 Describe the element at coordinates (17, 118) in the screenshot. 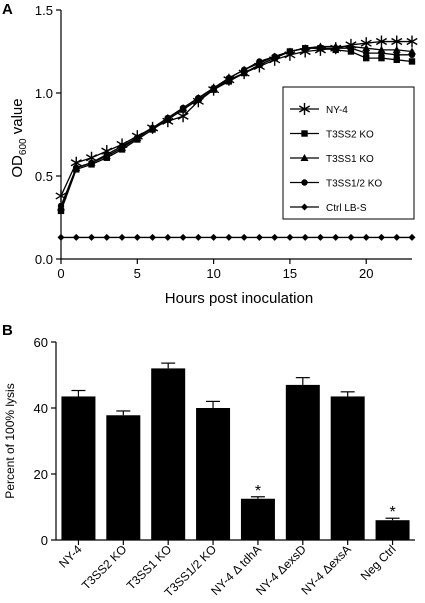

I see `y-axis-label-tail: value` at that location.